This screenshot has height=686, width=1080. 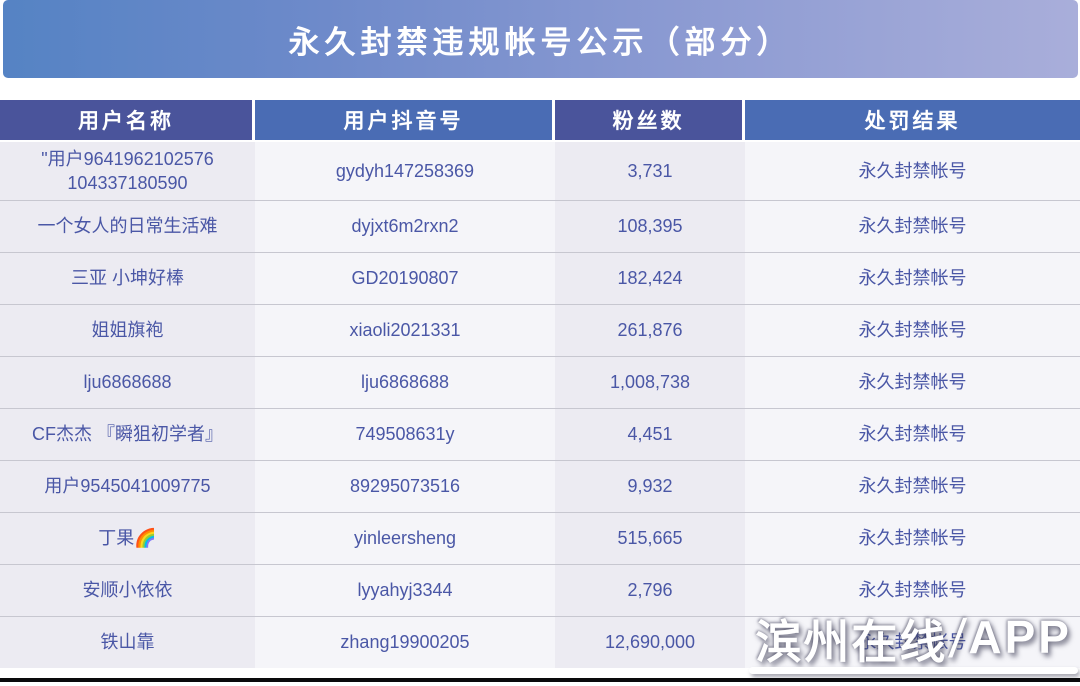 I want to click on cell-followers: 12,690,000, so click(x=650, y=642).